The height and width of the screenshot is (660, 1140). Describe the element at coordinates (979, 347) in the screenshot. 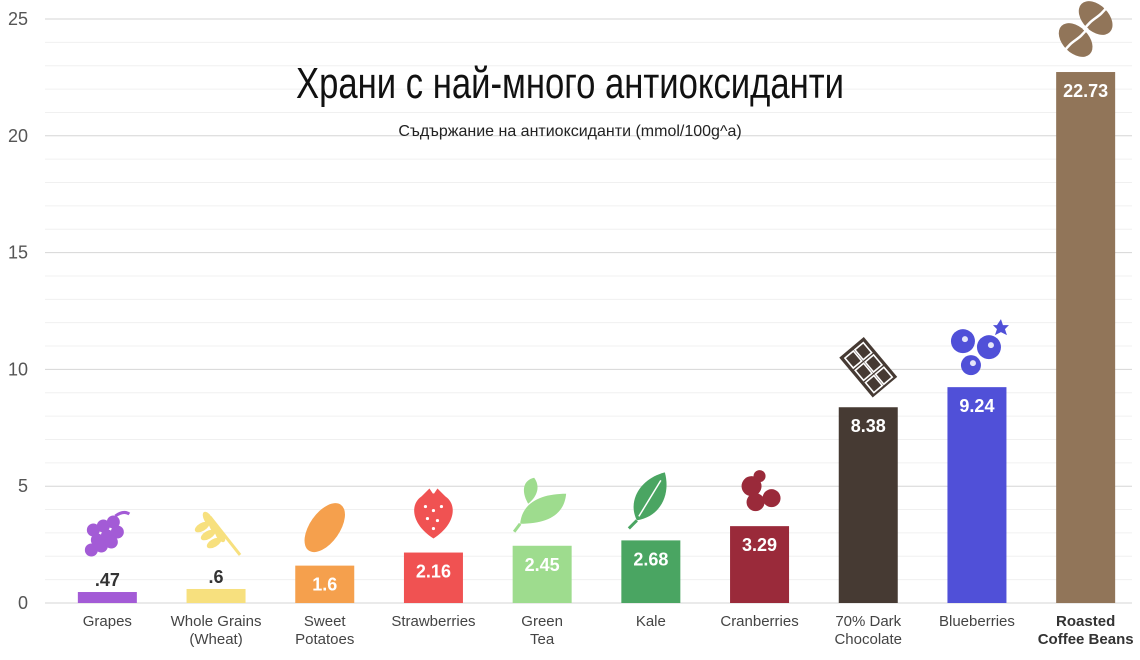

I see `blueberries-icon` at that location.